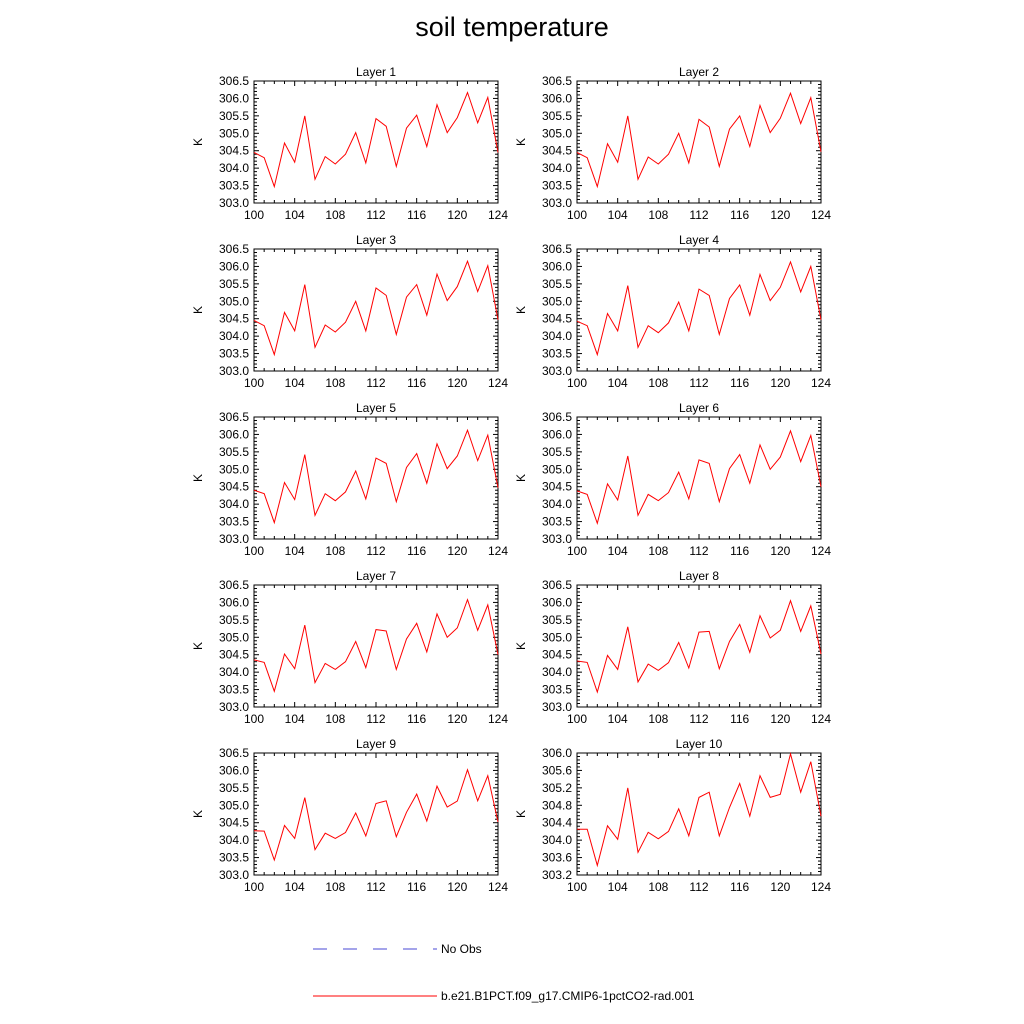  What do you see at coordinates (234, 319) in the screenshot?
I see `panel-3-y-tick-label: 304.5` at bounding box center [234, 319].